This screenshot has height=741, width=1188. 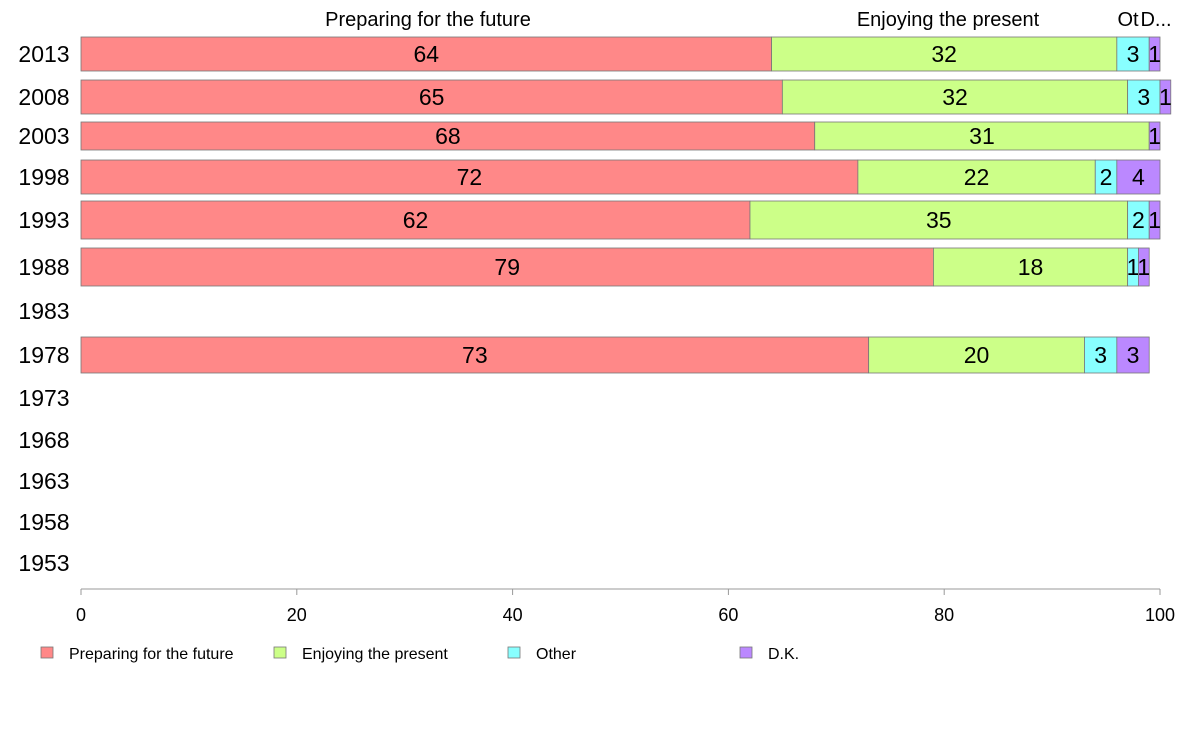 I want to click on bar-segment-d-k-2013, so click(x=1154, y=54).